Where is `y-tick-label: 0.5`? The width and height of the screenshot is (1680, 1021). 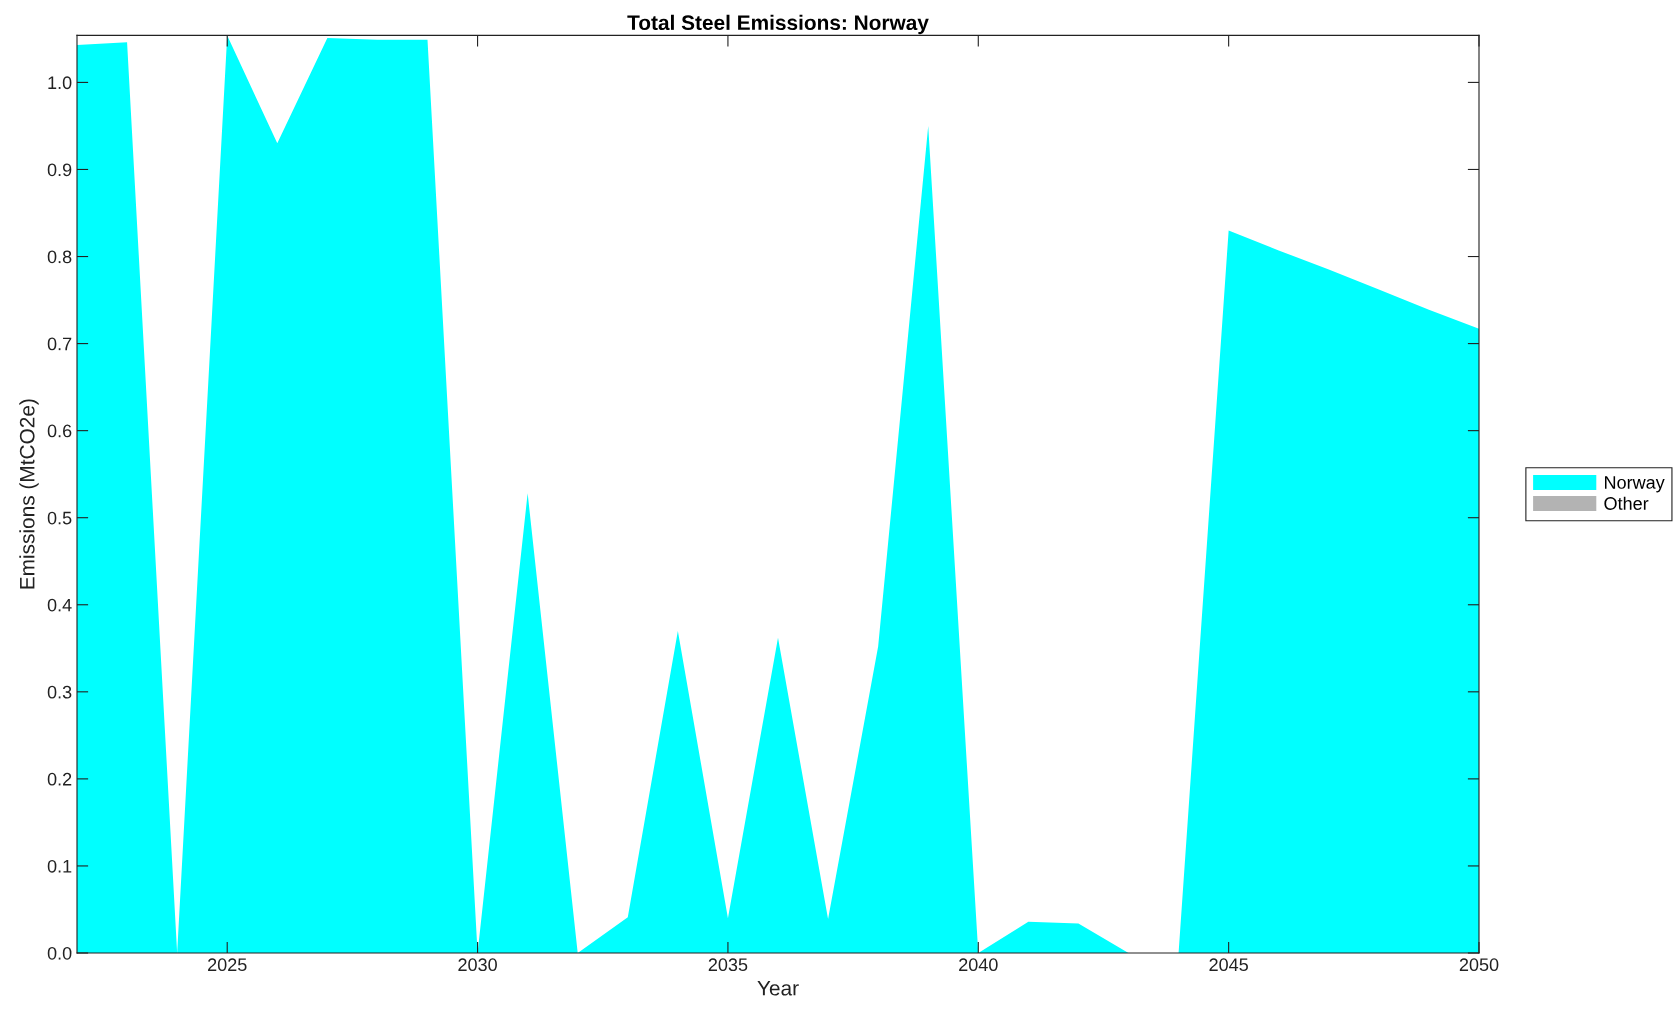
y-tick-label: 0.5 is located at coordinates (59, 518).